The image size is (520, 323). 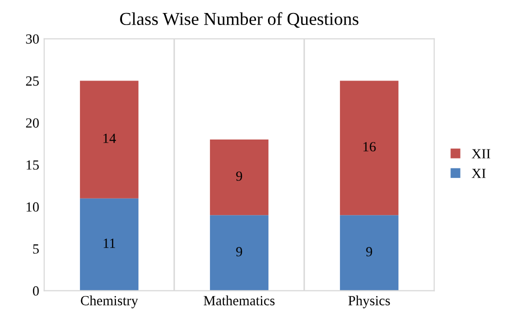 I want to click on y-tick-label: 5, so click(x=36, y=249).